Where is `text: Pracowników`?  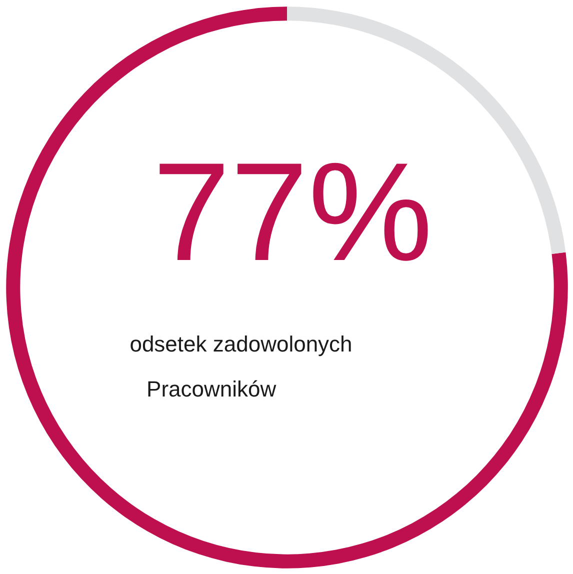 text: Pracowników is located at coordinates (211, 389).